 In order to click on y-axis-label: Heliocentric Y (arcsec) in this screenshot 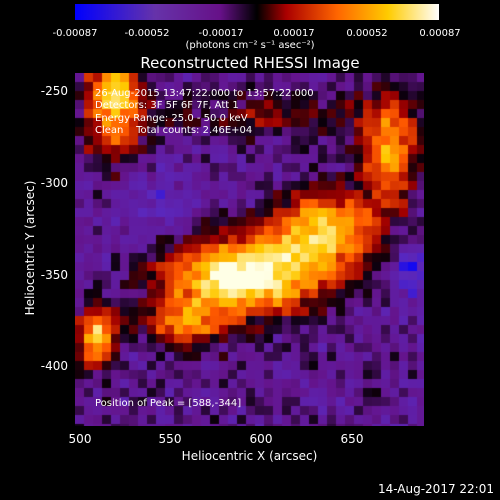, I will do `click(30, 248)`.